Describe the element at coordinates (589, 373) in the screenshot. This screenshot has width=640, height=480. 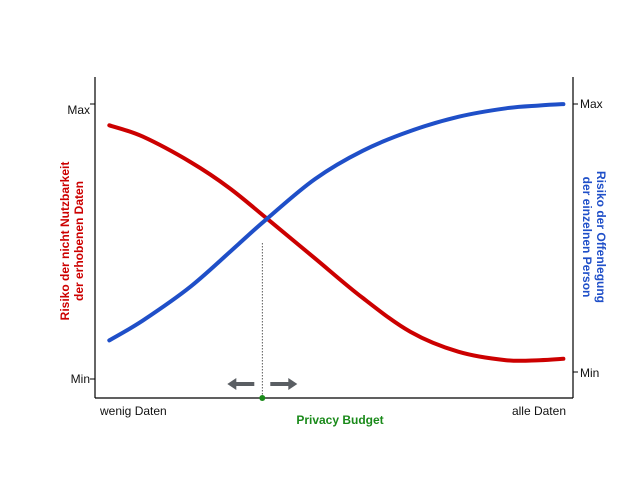
I see `right-tick-label-min: Min` at that location.